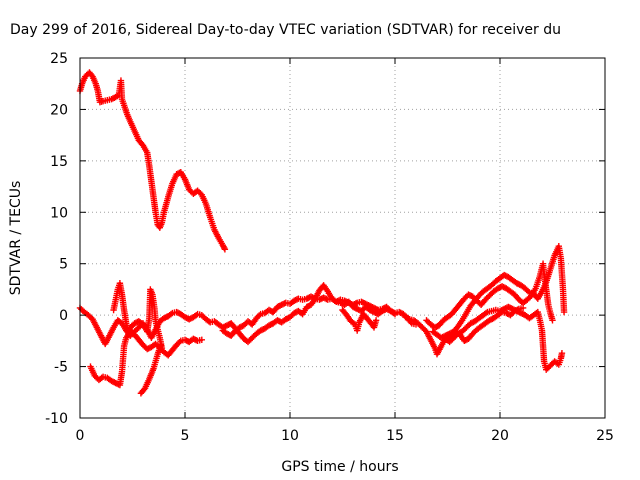 The image size is (640, 480). I want to click on y-tick-label: 20, so click(59, 110).